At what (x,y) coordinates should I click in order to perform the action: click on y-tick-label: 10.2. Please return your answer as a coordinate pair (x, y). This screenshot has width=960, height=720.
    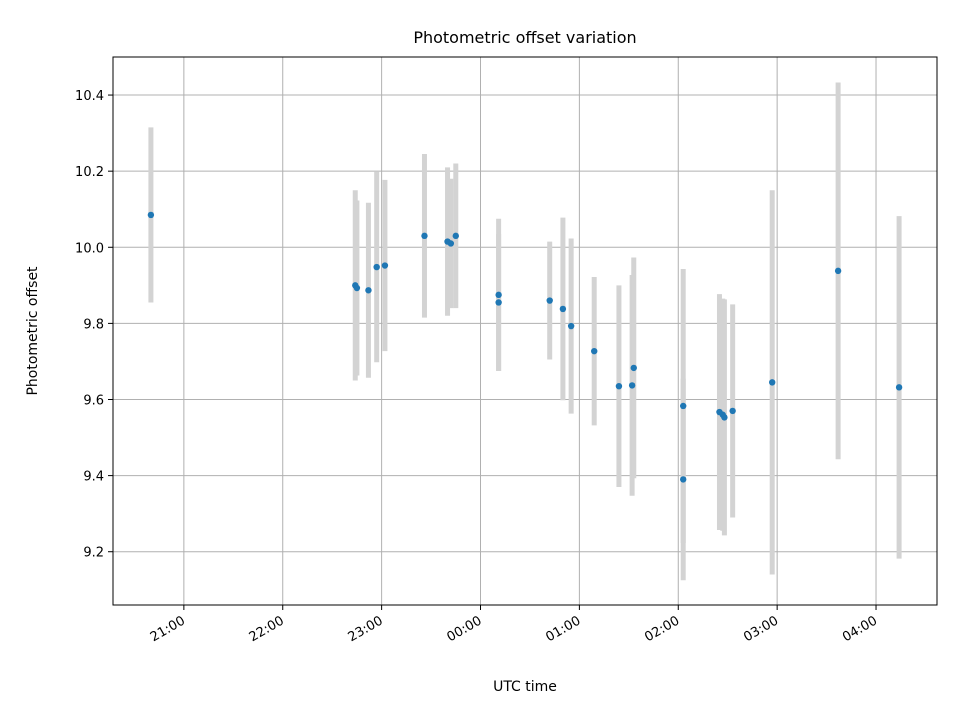
    Looking at the image, I should click on (89, 172).